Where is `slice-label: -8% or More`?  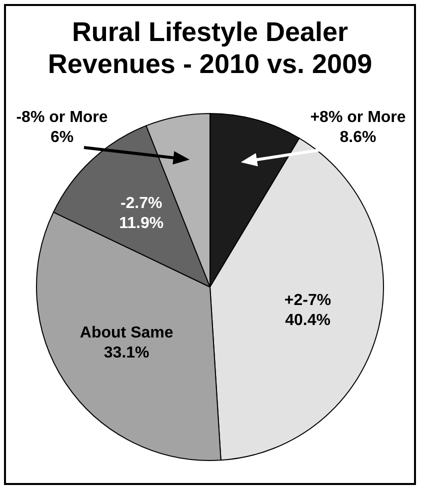
slice-label: -8% or More is located at coordinates (62, 117).